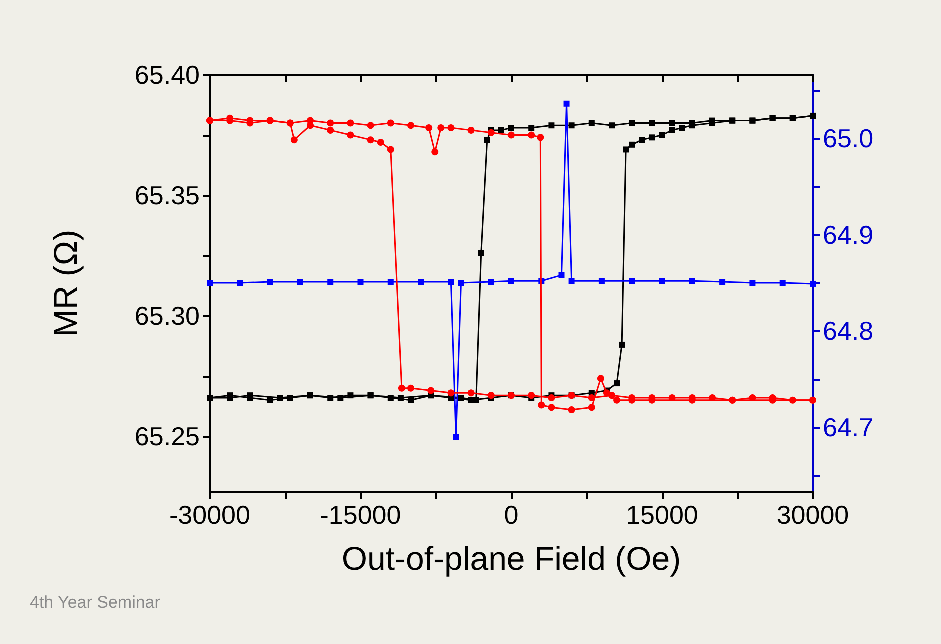  Describe the element at coordinates (65, 284) in the screenshot. I see `y-axis-title: MR (Ω)` at that location.